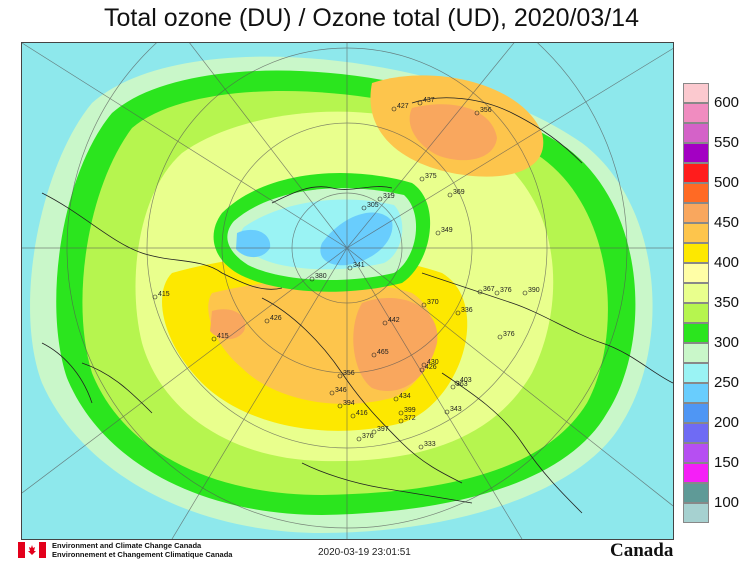 The width and height of the screenshot is (743, 566). I want to click on station-label: 346, so click(341, 390).